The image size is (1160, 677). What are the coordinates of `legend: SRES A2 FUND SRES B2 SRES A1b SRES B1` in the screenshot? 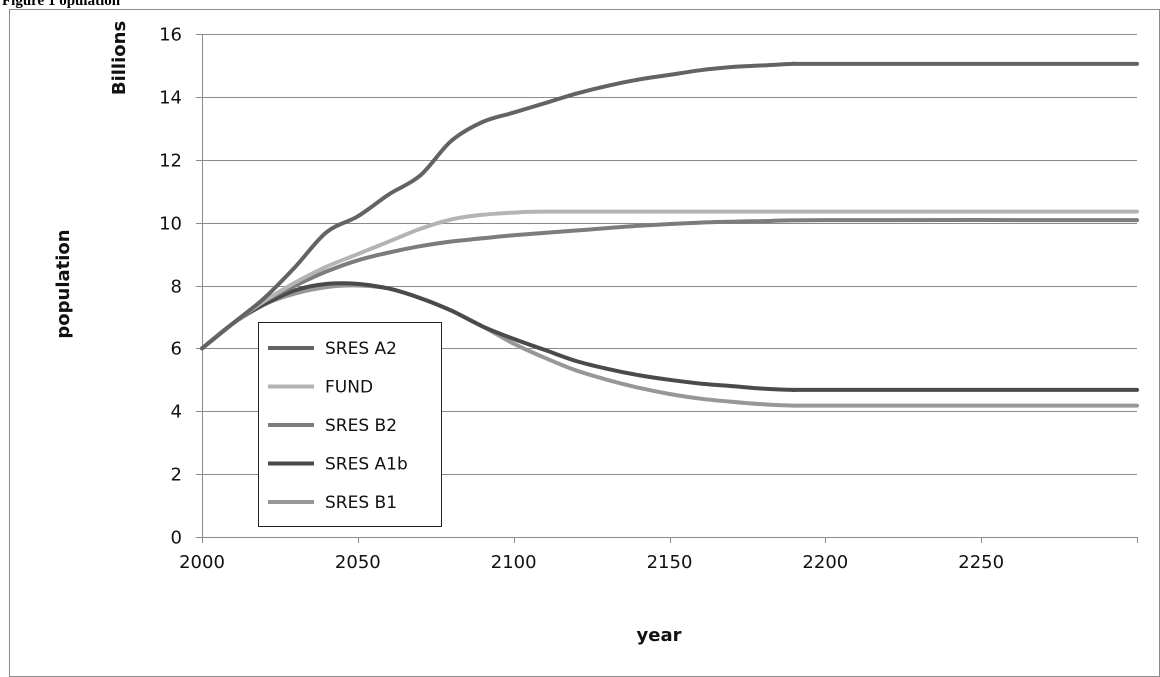 It's located at (350, 424).